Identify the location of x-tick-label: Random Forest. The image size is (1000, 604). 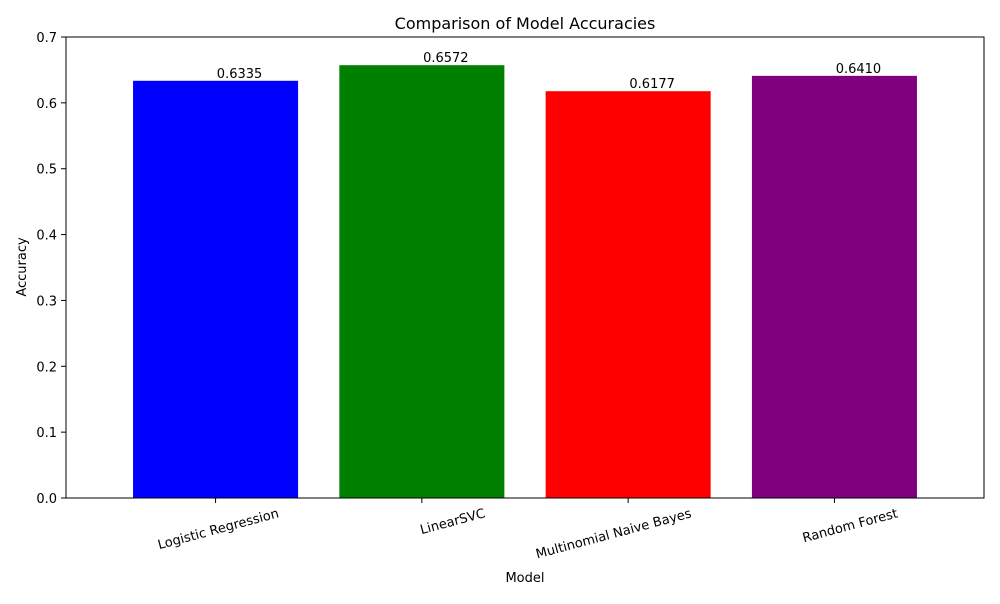
(850, 526).